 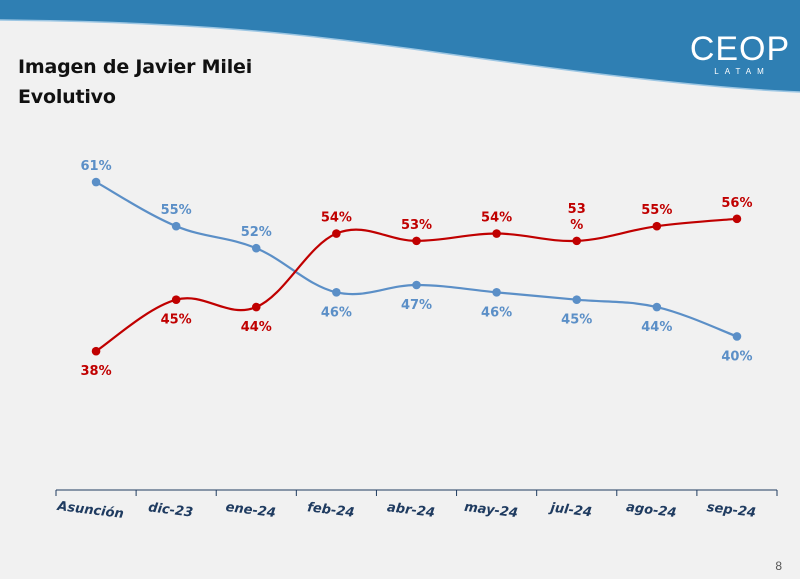 I want to click on x-tick-label: Asunción, so click(x=89, y=510).